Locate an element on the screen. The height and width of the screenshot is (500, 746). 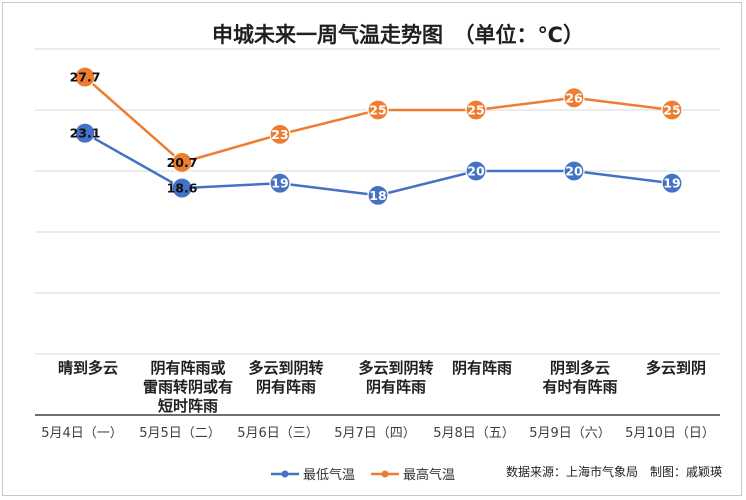
condition-label: 多云到阴 is located at coordinates (676, 368).